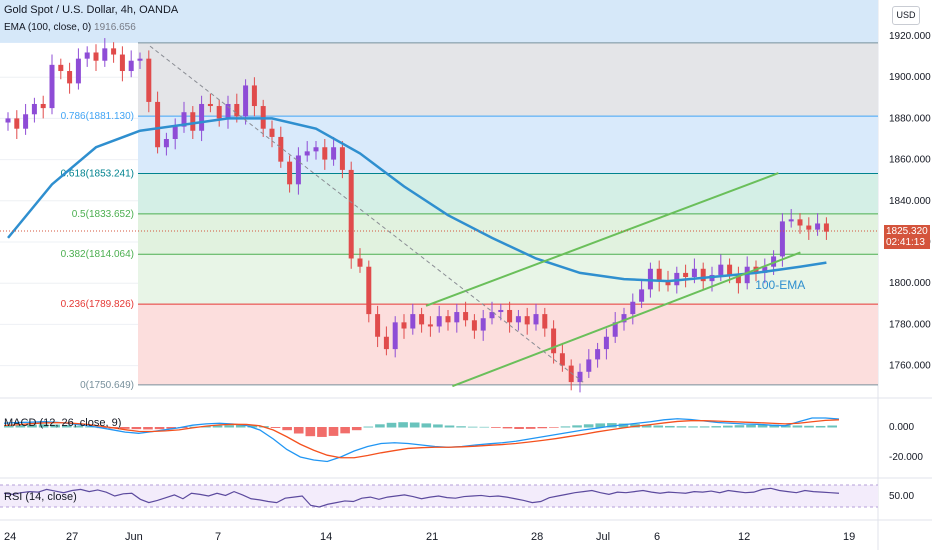 The image size is (932, 550). Describe the element at coordinates (72, 537) in the screenshot. I see `time-tick-label: 27` at that location.